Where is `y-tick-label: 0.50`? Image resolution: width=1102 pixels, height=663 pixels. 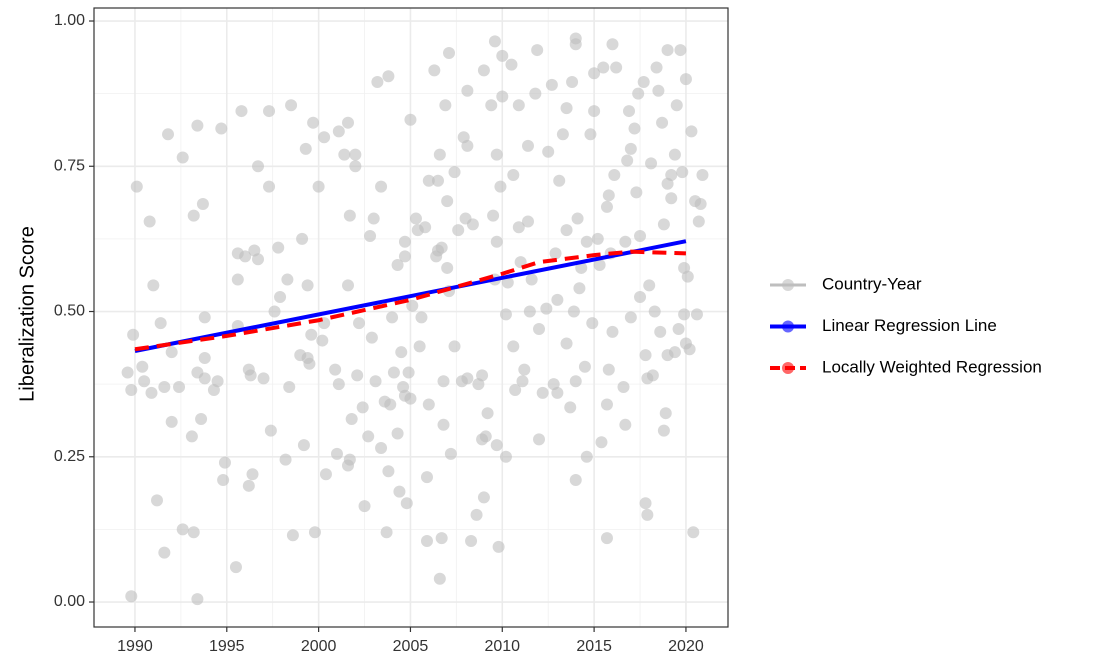
y-tick-label: 0.50 is located at coordinates (69, 311).